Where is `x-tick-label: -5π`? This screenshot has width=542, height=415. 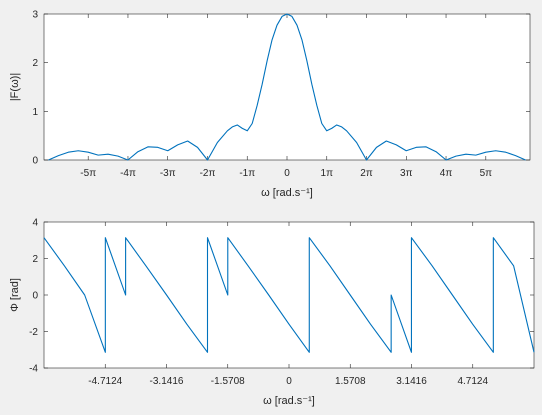 x-tick-label: -5π is located at coordinates (88, 173).